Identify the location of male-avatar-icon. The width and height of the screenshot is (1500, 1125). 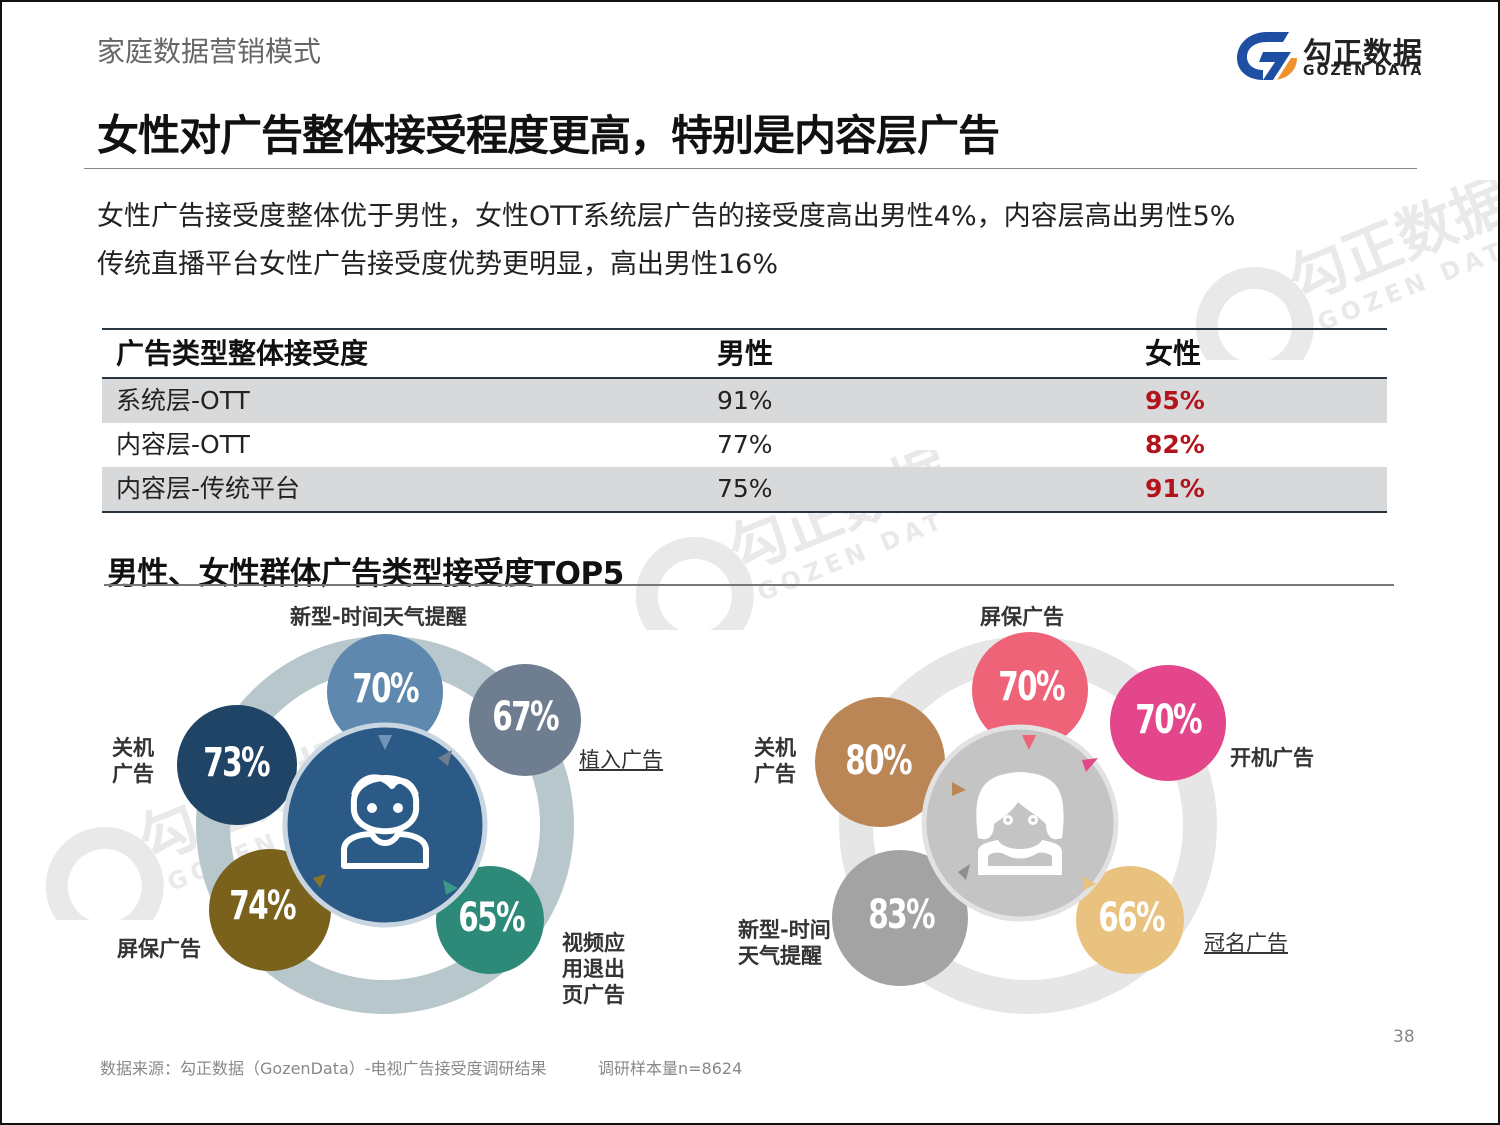
(385, 821).